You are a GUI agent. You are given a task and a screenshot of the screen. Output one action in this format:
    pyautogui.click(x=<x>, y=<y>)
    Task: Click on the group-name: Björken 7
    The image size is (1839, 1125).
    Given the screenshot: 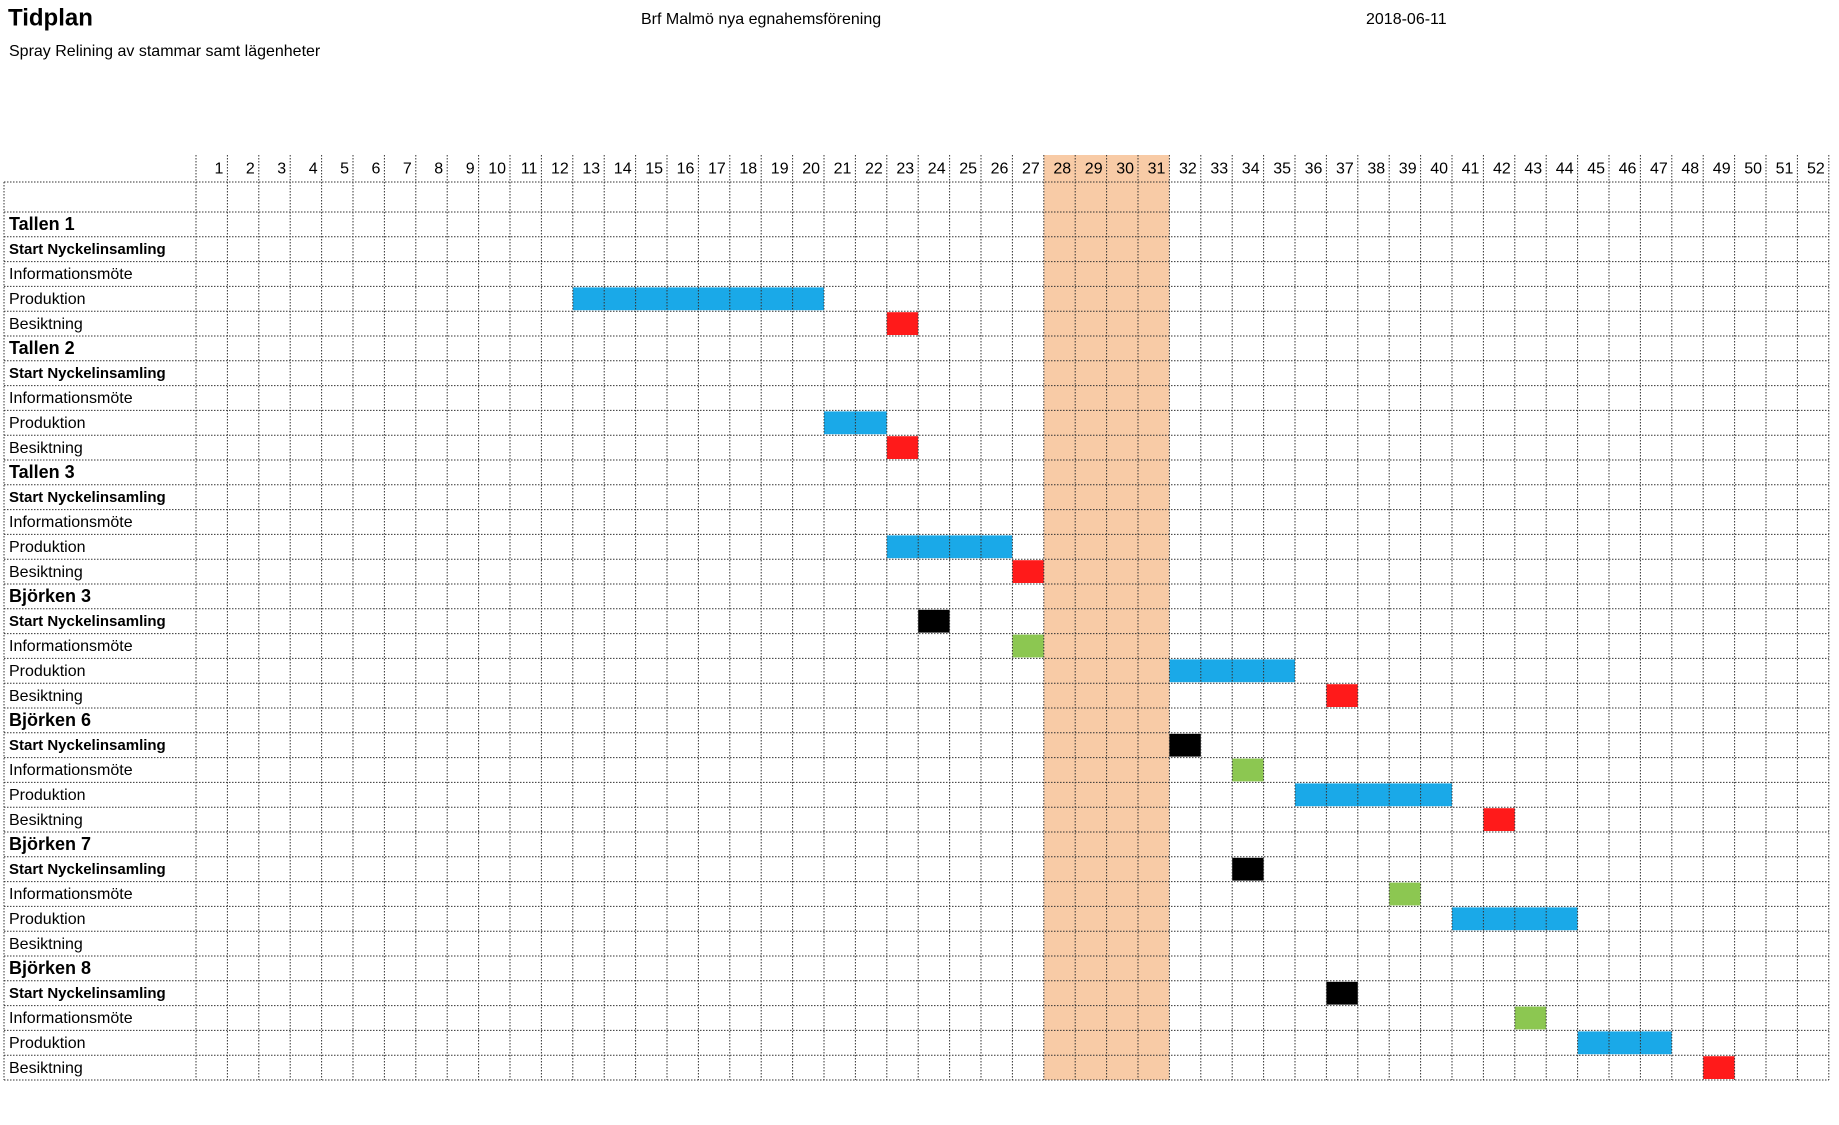 What is the action you would take?
    pyautogui.click(x=50, y=844)
    